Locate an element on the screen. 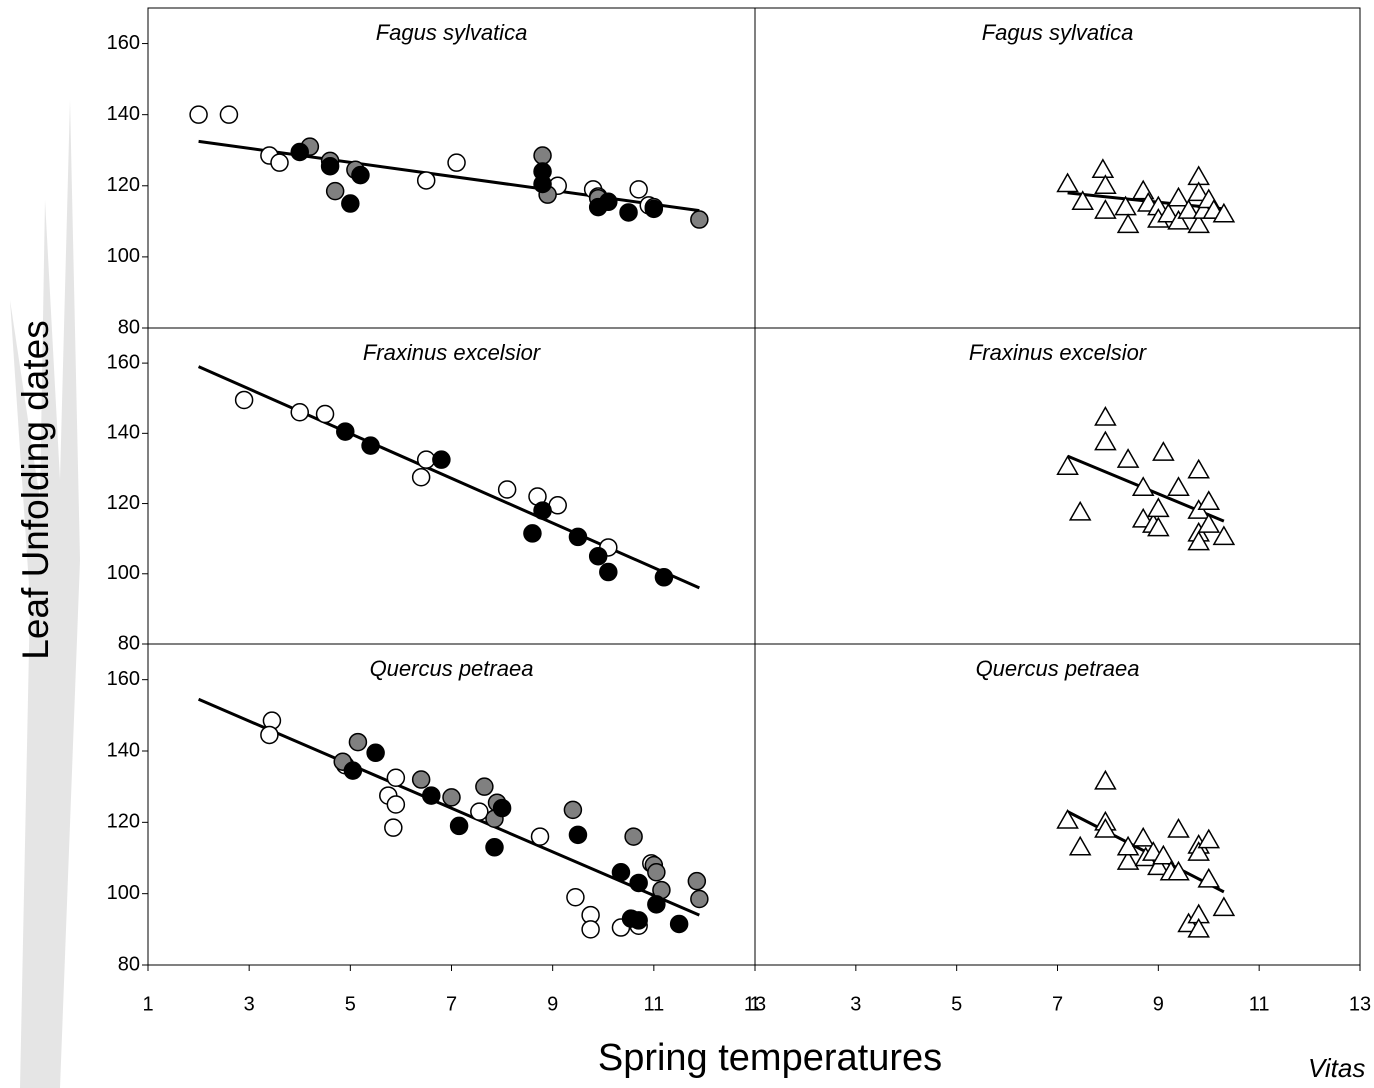 The width and height of the screenshot is (1374, 1088). x-tick-label: 13 is located at coordinates (755, 1004).